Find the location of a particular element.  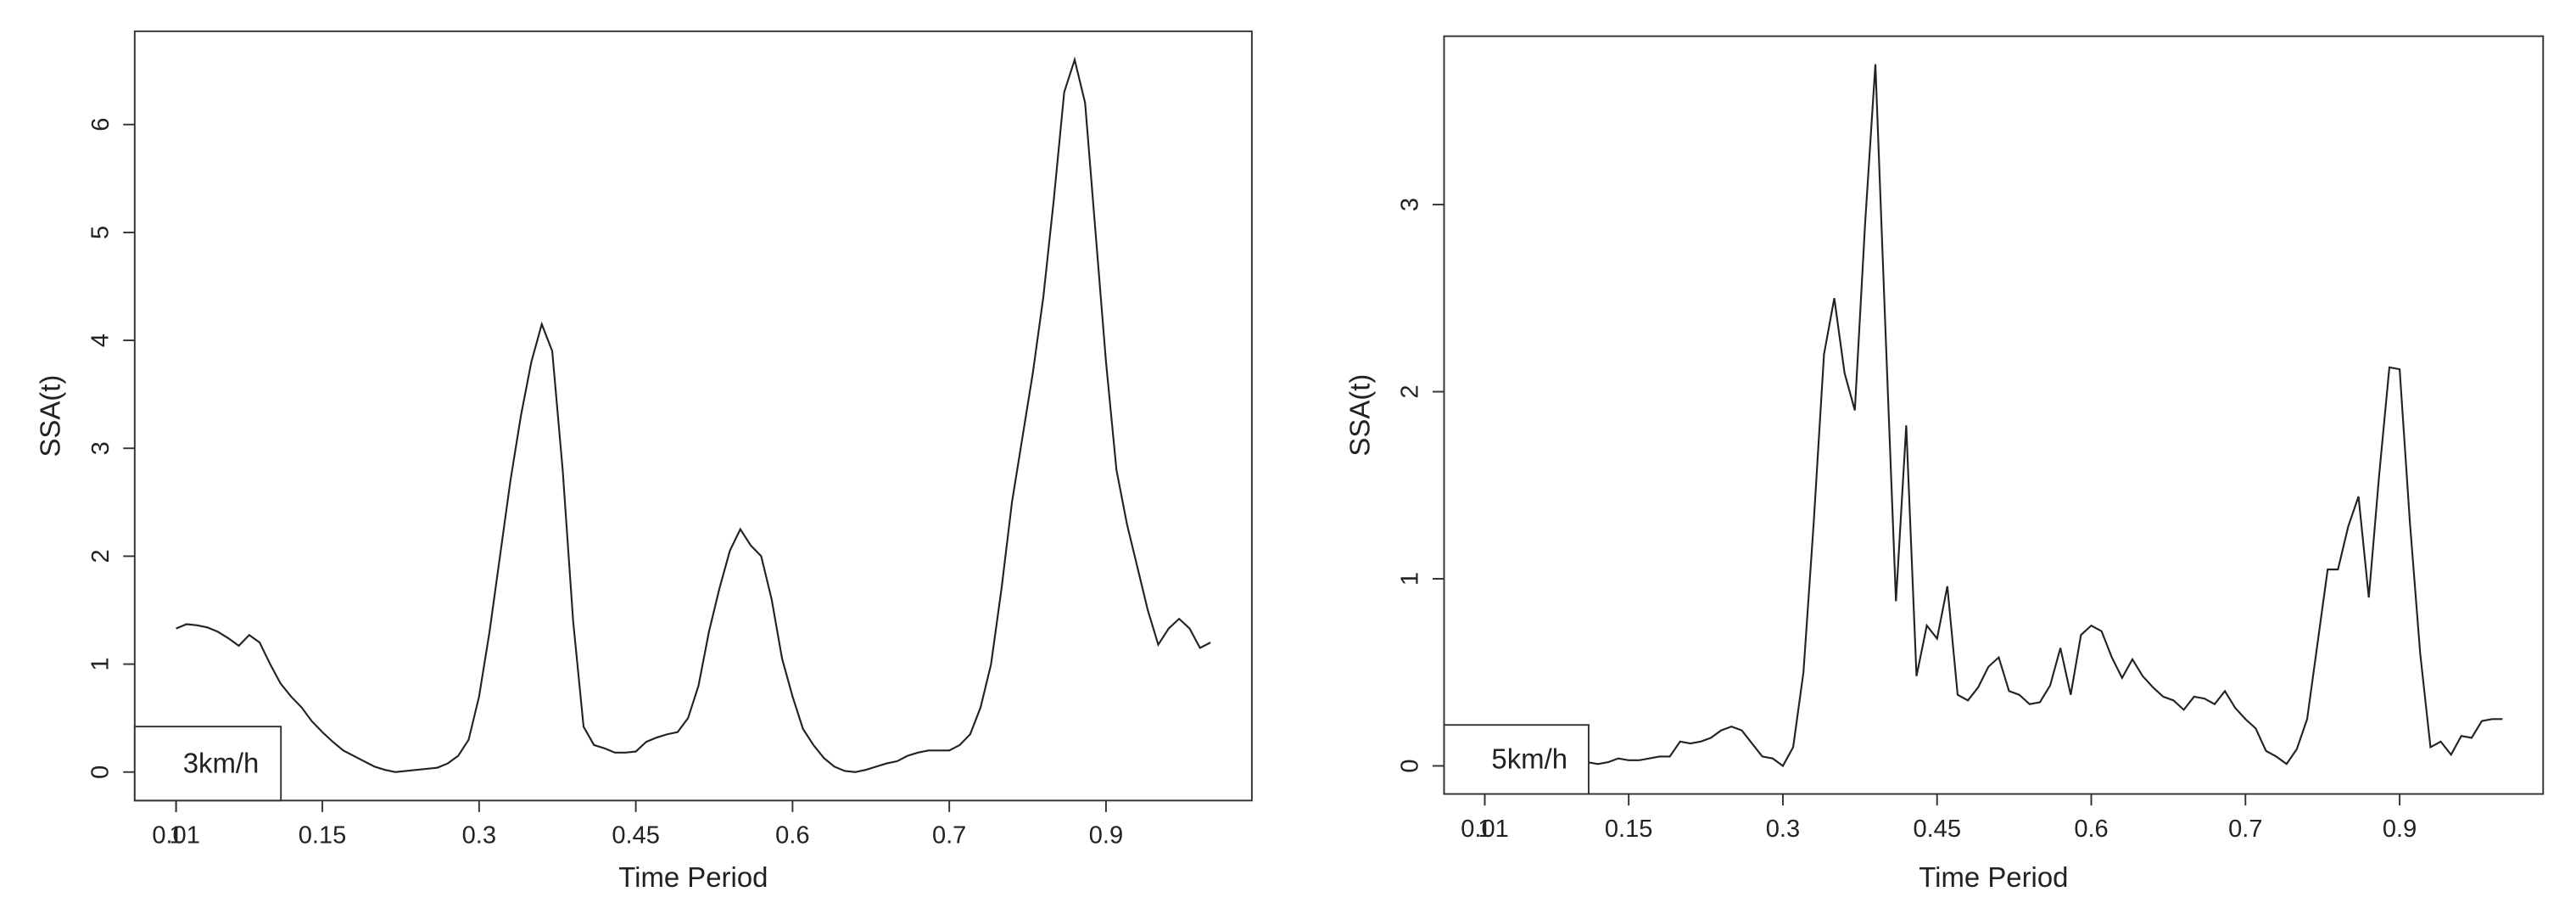

y-tick-label: 5 is located at coordinates (101, 232).